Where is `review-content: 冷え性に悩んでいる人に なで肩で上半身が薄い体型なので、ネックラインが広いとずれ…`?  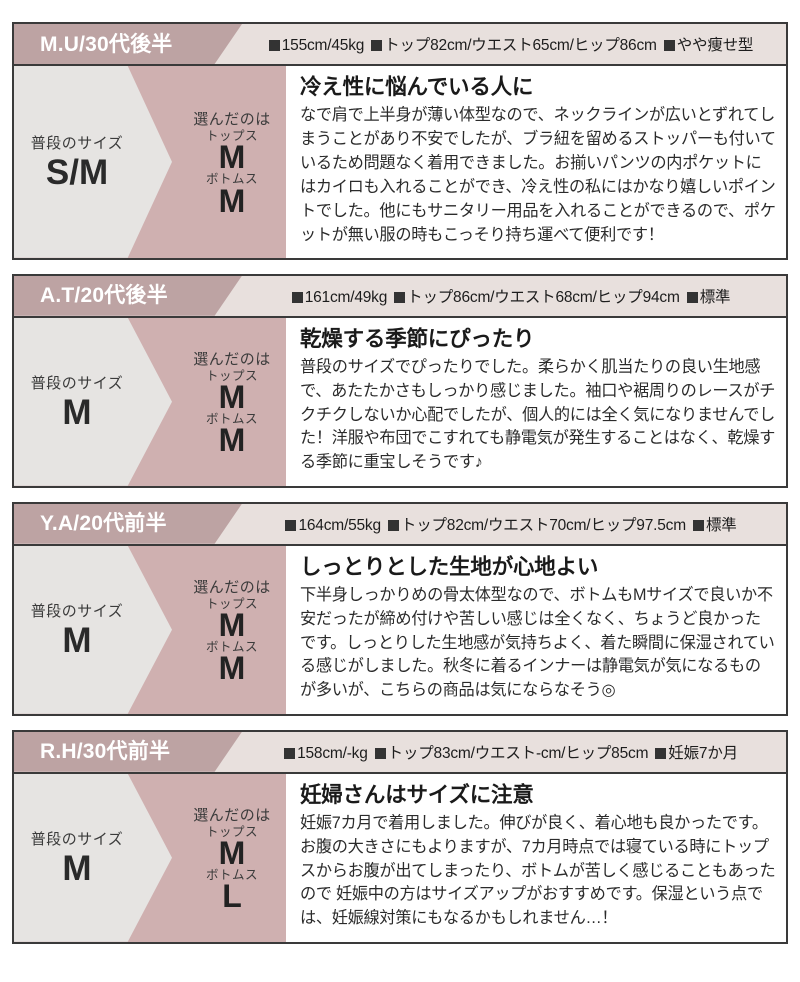
review-content: 冷え性に悩んでいる人に なで肩で上半身が薄い体型なので、ネックラインが広いとずれ… is located at coordinates (536, 162).